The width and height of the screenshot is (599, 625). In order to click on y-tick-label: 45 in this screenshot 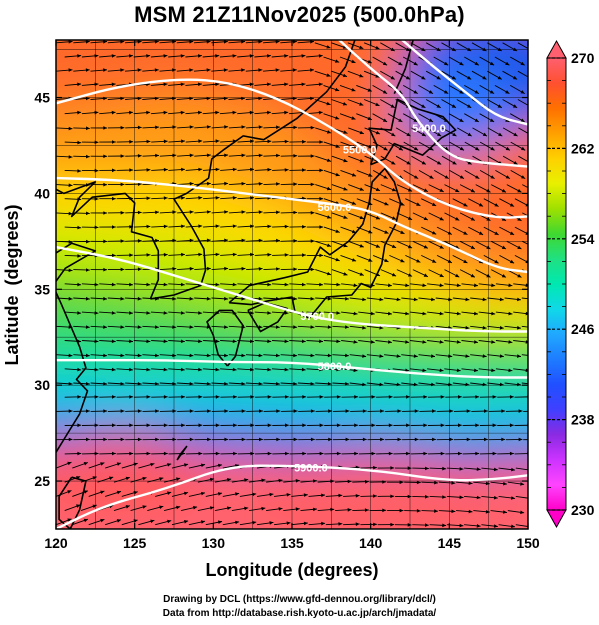, I will do `click(42, 98)`.